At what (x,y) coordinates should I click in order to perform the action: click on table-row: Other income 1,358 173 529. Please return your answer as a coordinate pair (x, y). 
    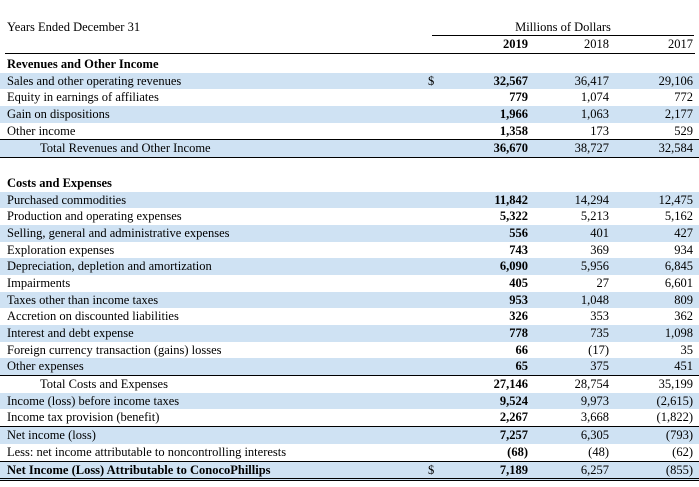
    Looking at the image, I should click on (349, 131).